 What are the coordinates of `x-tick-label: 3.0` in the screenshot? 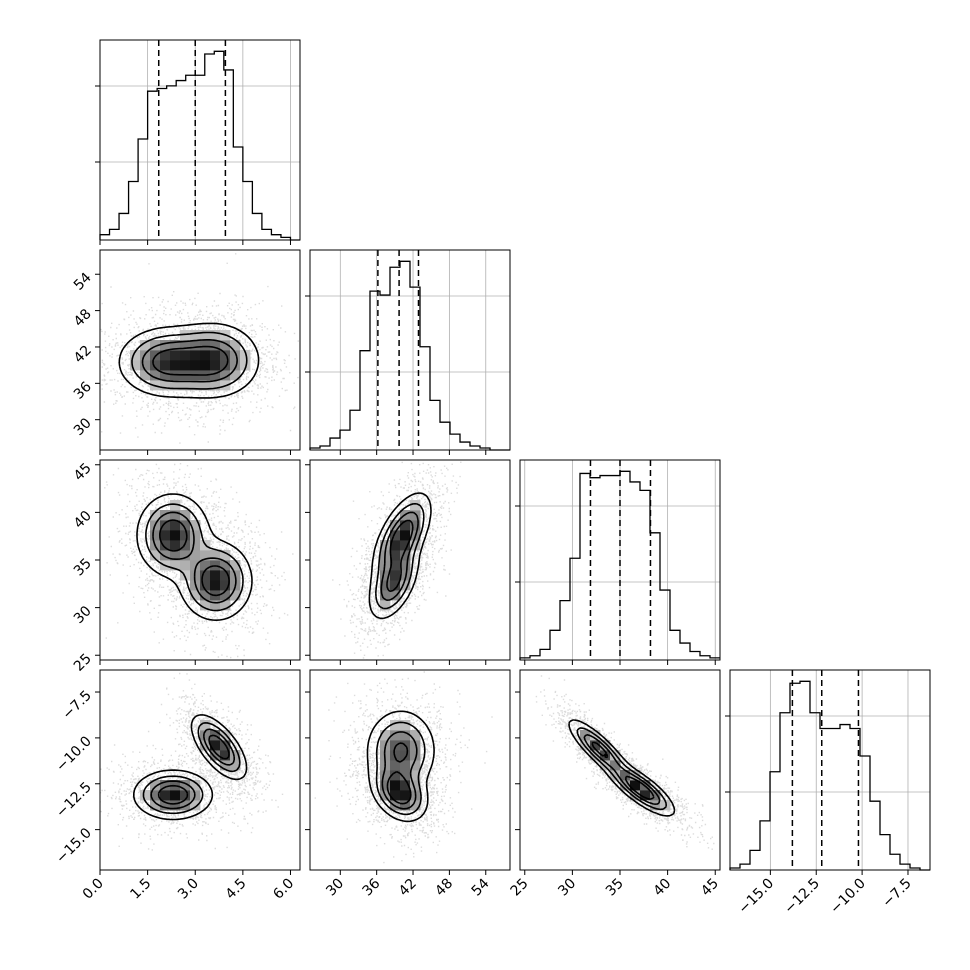 It's located at (188, 889).